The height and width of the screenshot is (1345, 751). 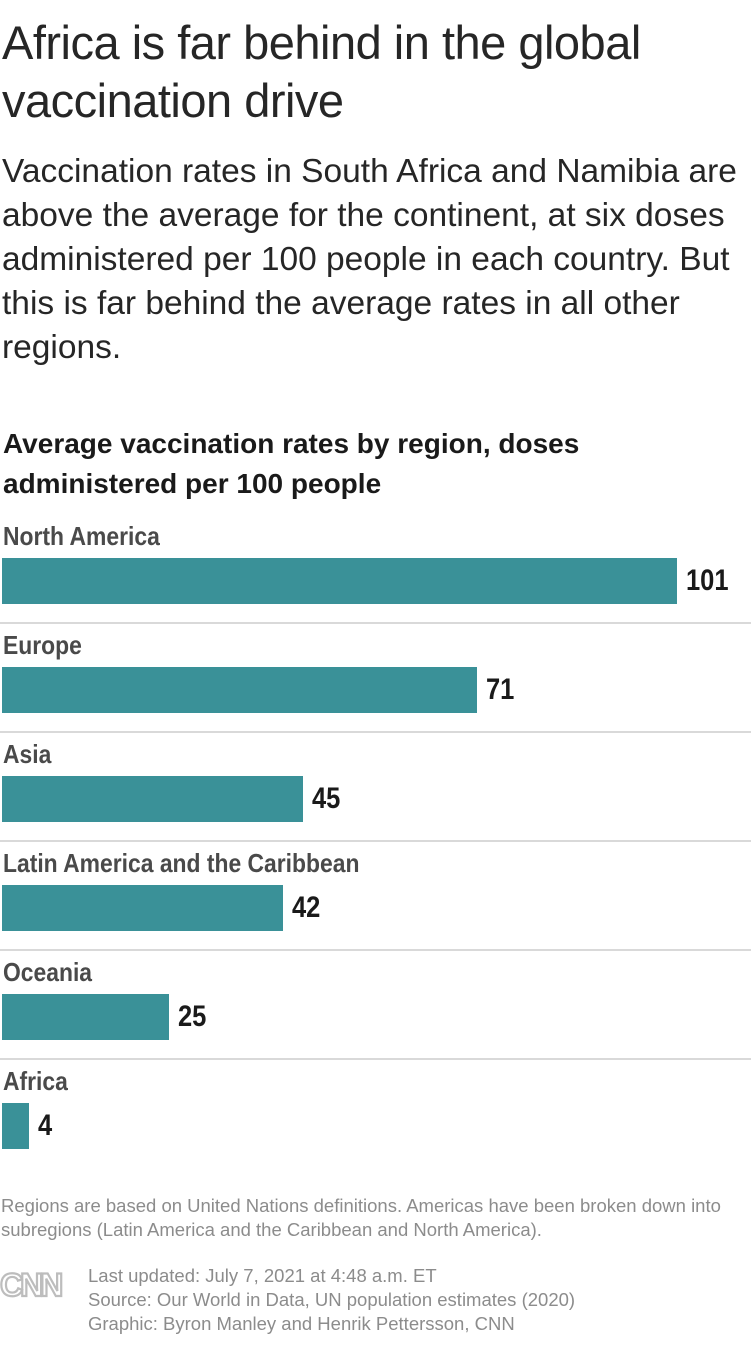 I want to click on chart-row: Africa 4, so click(x=375, y=1113).